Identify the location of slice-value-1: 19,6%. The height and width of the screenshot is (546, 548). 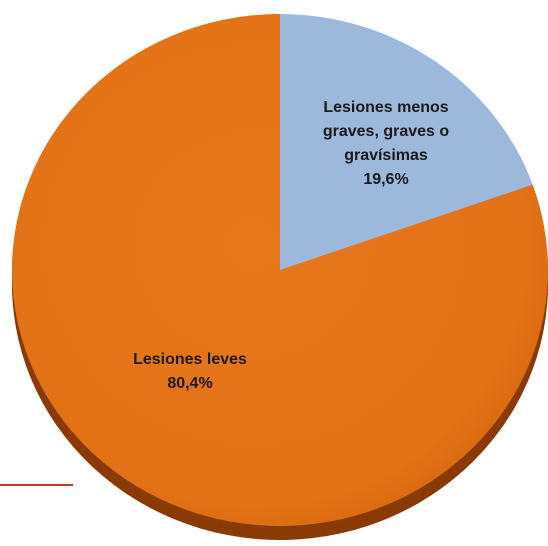
(385, 179).